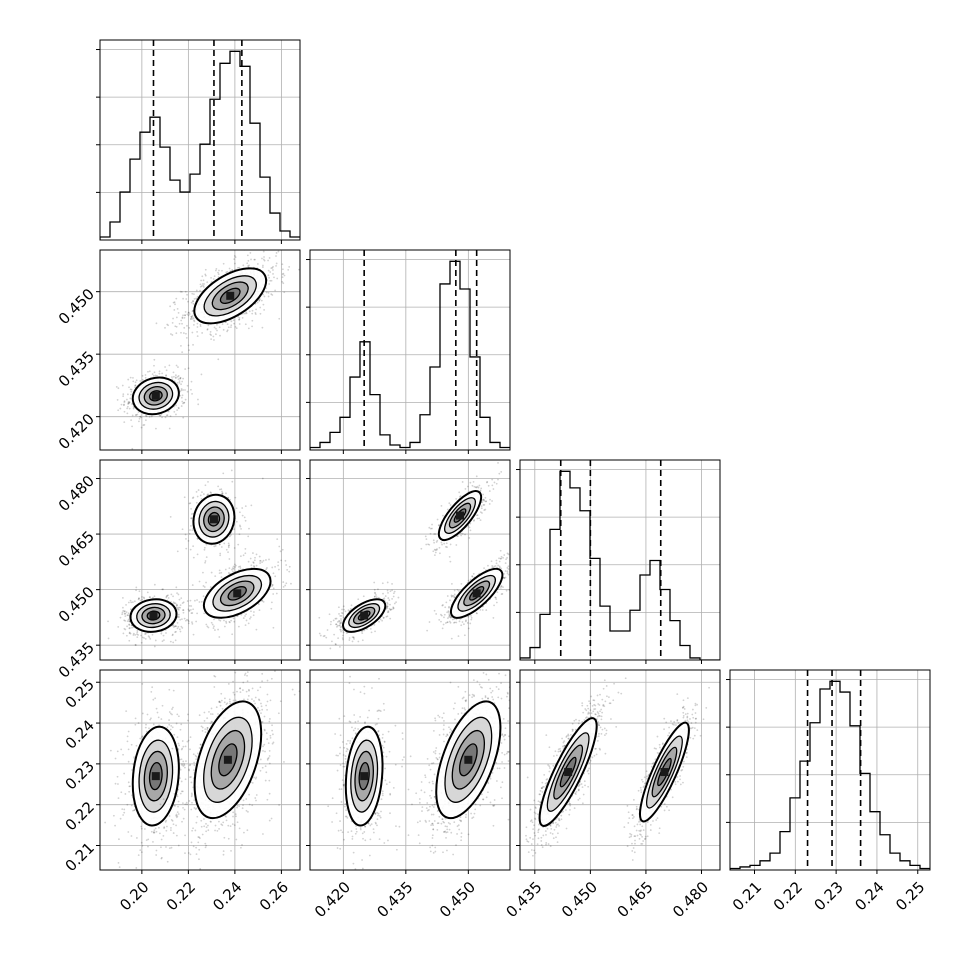 The image size is (970, 970). I want to click on panel-frame, so click(620, 560).